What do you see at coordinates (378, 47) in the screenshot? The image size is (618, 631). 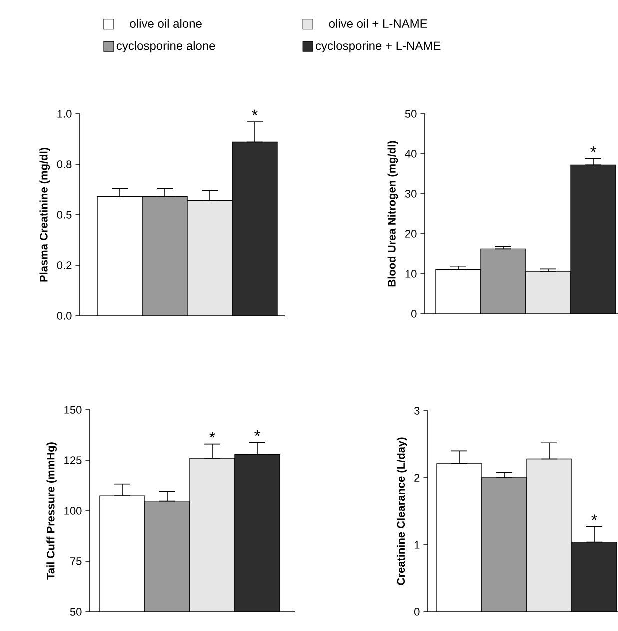 I see `legend-label: cyclosporine + L-NAME` at bounding box center [378, 47].